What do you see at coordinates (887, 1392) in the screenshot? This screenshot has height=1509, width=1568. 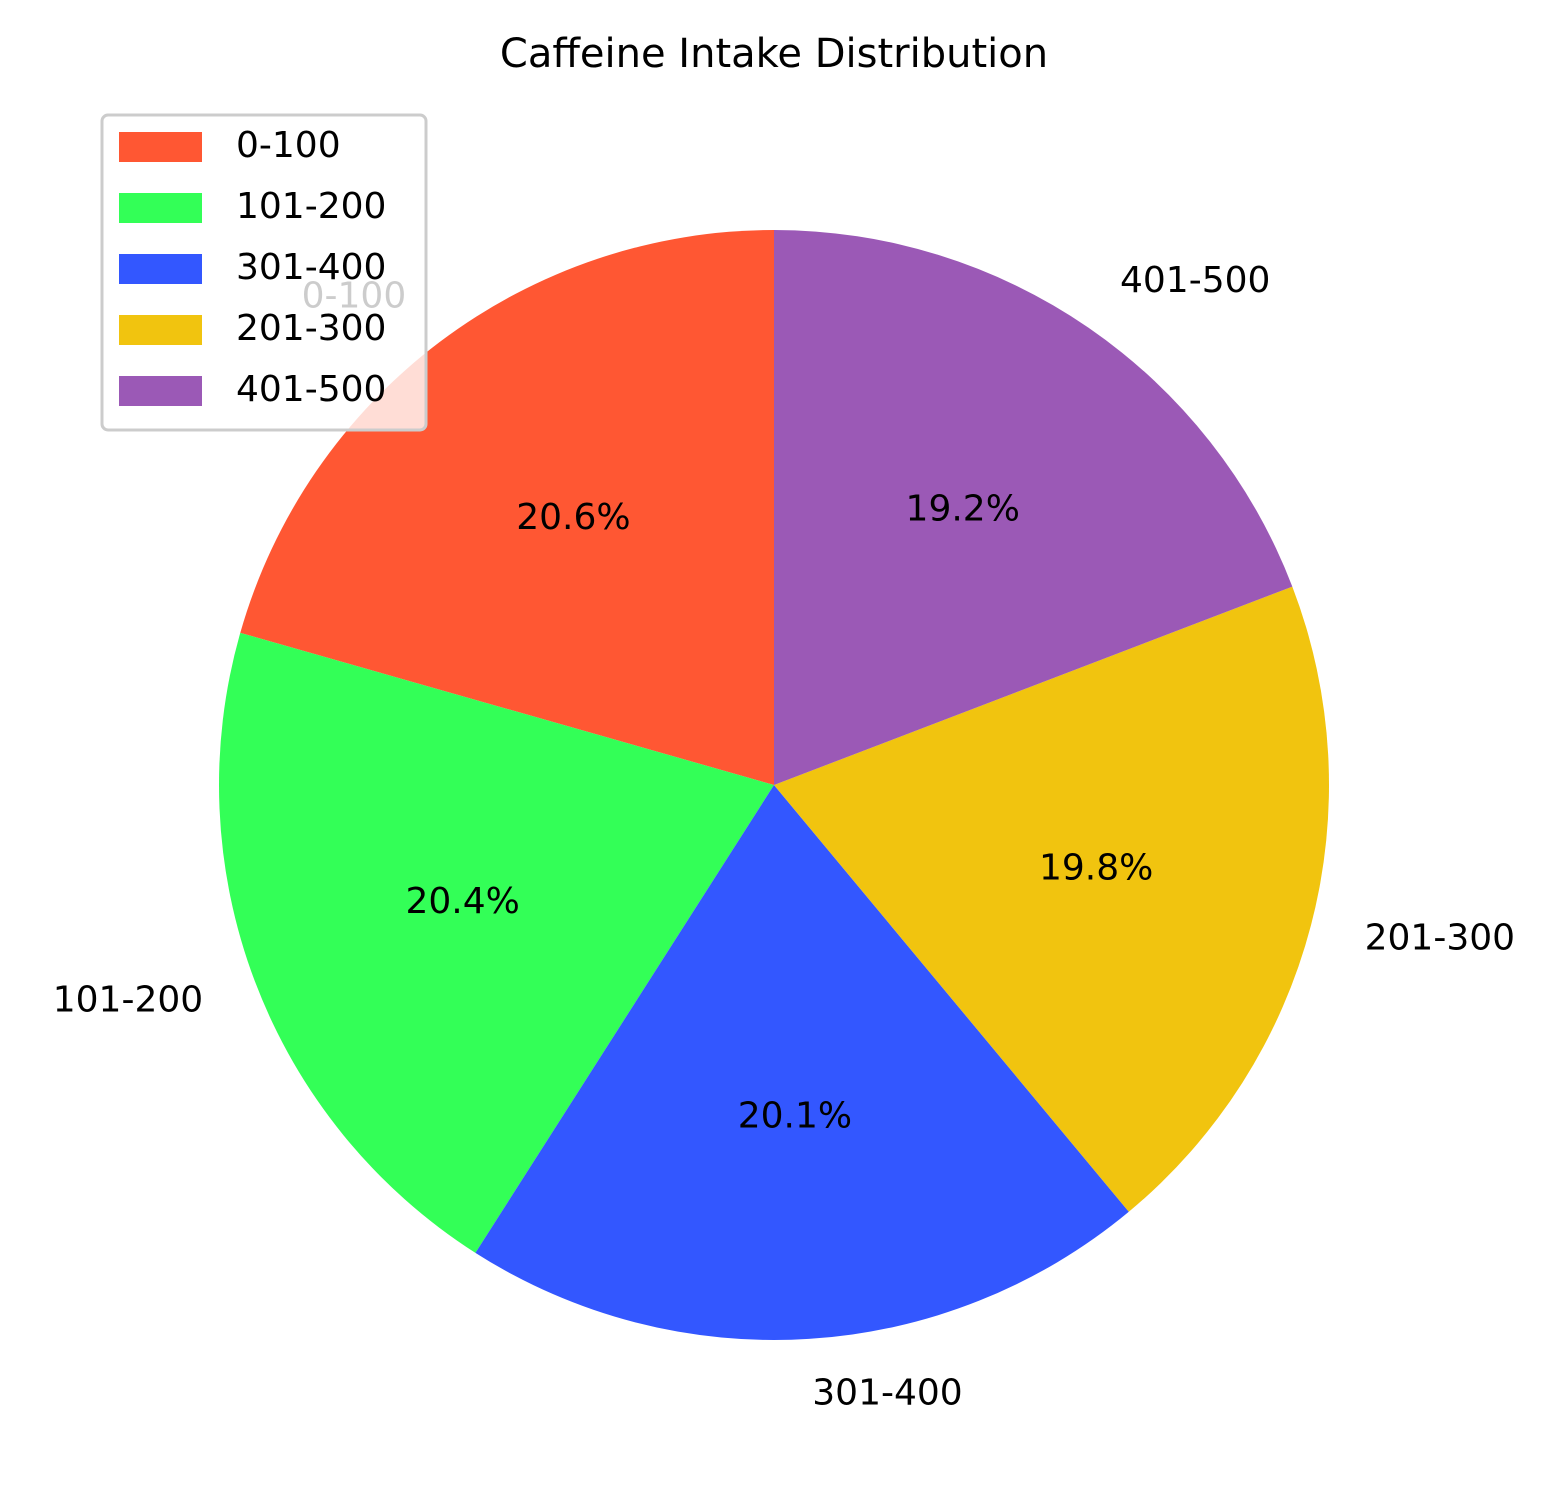 I see `slice-label: 301-400` at bounding box center [887, 1392].